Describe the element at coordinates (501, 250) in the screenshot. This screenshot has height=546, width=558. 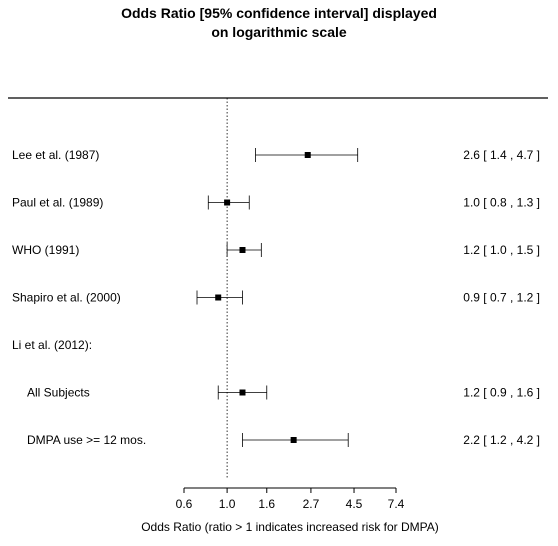
I see `estimate-text: 1.2 [ 1.0 , 1.5 ]` at that location.